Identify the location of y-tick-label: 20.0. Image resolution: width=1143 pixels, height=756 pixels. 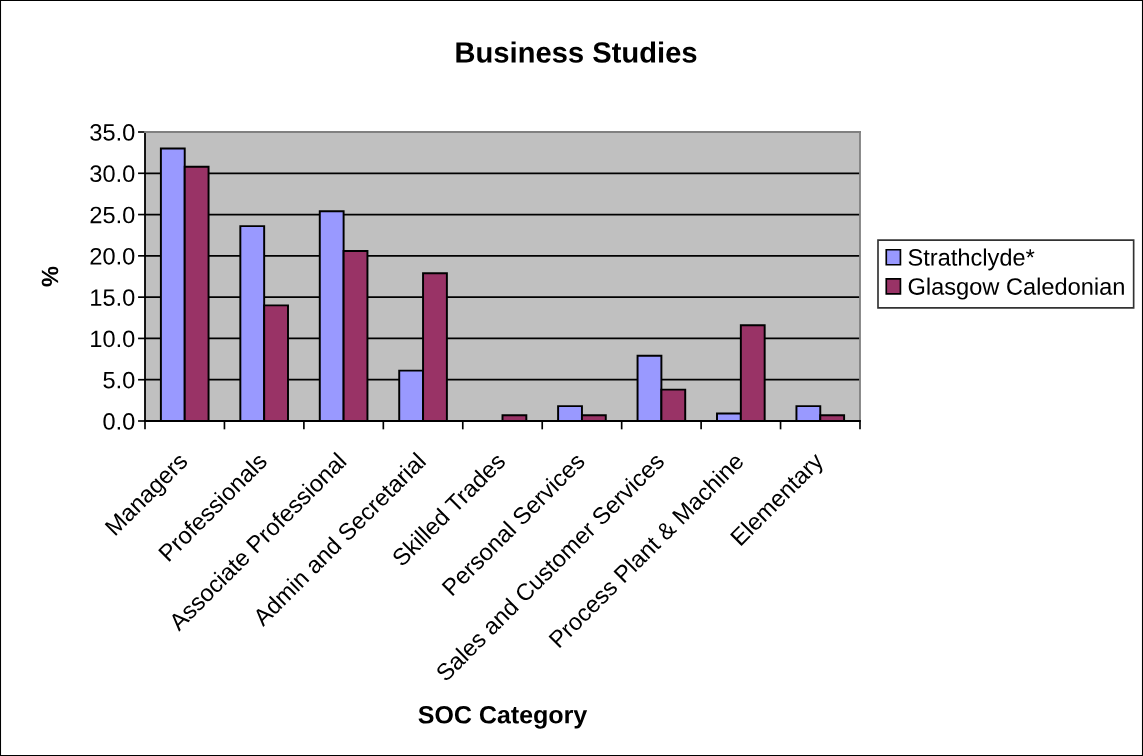
(112, 256).